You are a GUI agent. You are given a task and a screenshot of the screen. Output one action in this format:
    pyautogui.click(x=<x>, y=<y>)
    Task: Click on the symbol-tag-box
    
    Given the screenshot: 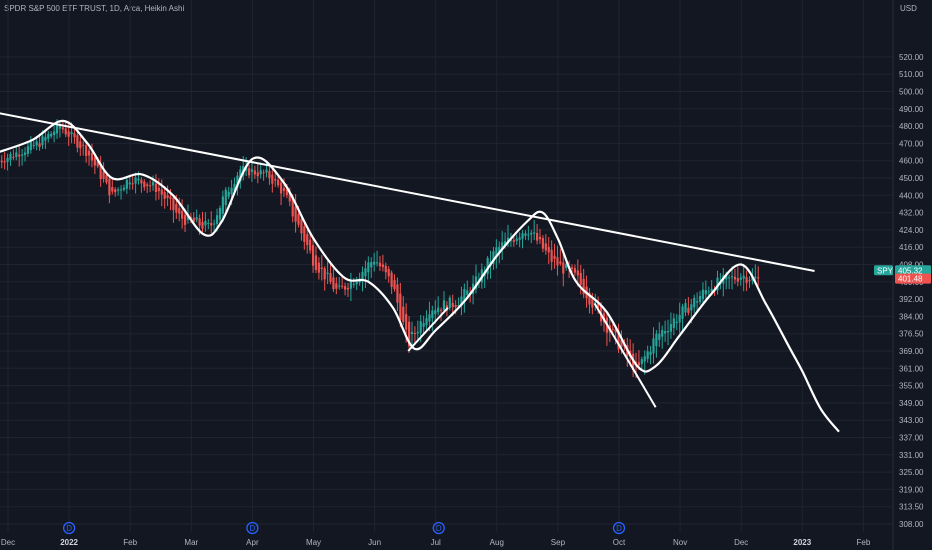 What is the action you would take?
    pyautogui.click(x=883, y=270)
    